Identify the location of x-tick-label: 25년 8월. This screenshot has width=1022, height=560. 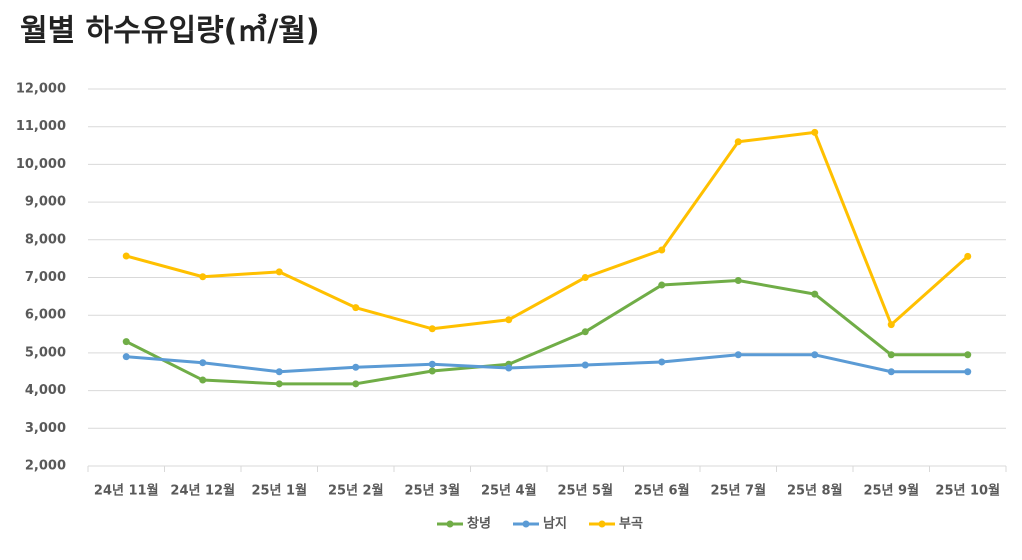
(815, 491).